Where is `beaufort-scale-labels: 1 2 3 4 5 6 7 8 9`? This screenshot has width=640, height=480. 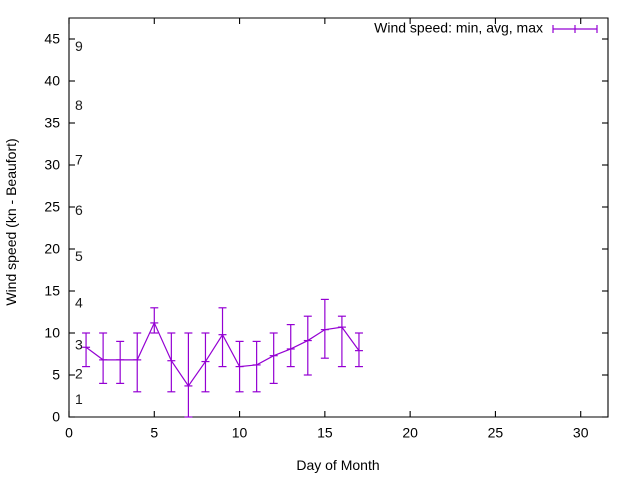
beaufort-scale-labels: 1 2 3 4 5 6 7 8 9 is located at coordinates (79, 222).